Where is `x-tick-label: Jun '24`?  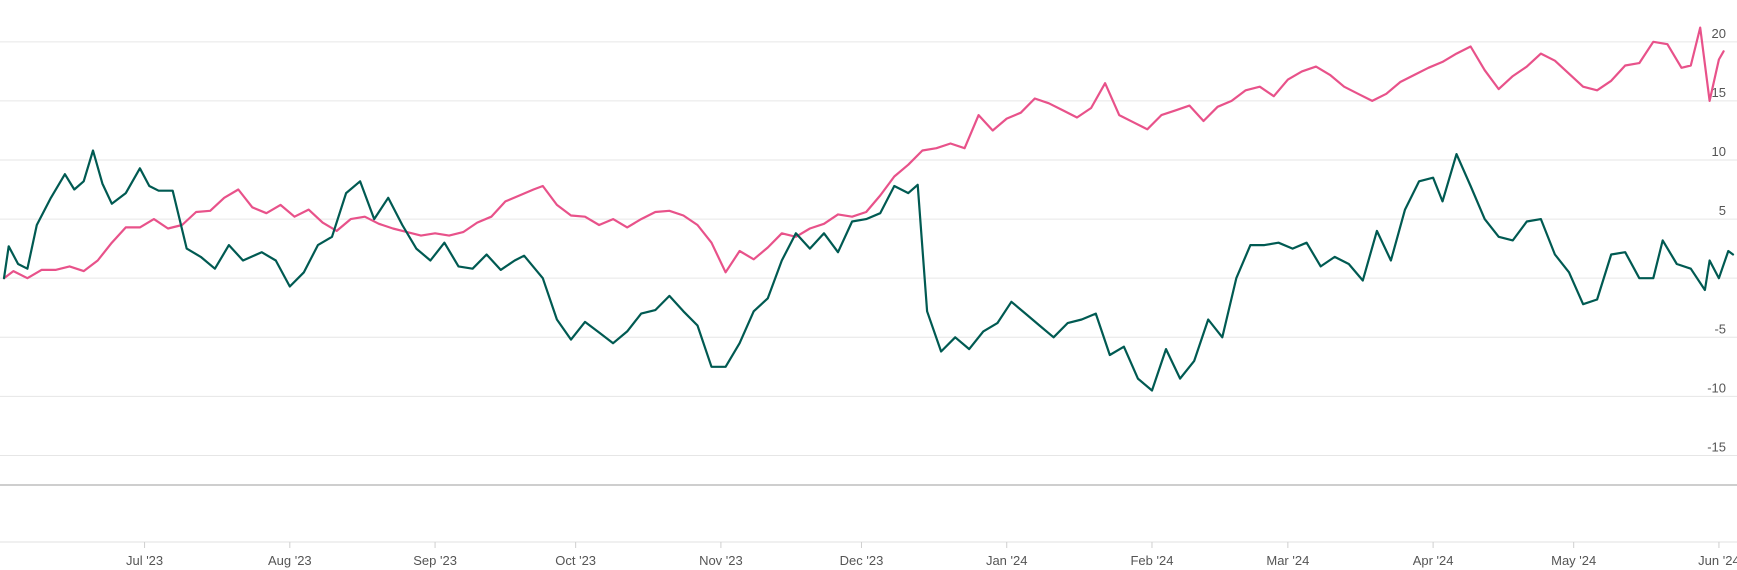
x-tick-label: Jun '24 is located at coordinates (1717, 560).